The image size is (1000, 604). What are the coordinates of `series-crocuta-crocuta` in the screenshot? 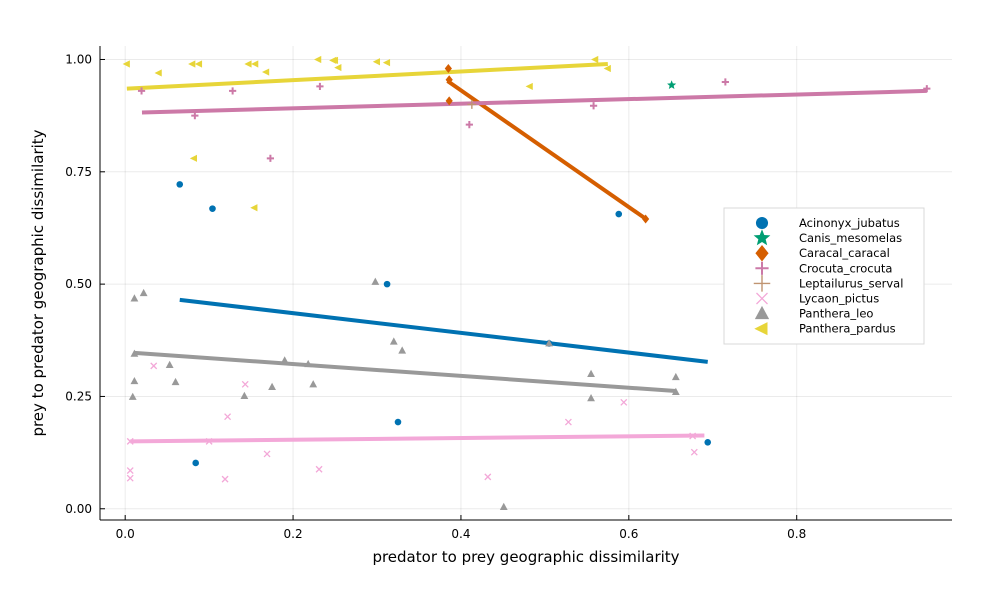 It's located at (534, 120).